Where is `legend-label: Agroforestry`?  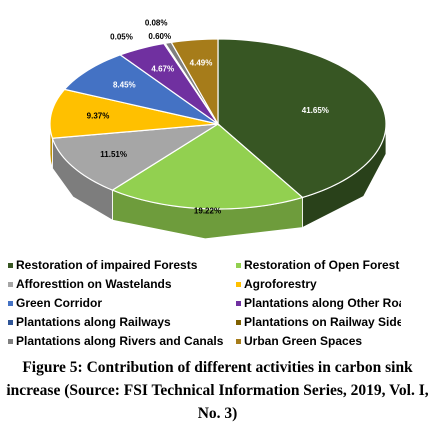
legend-label: Agroforestry is located at coordinates (280, 284).